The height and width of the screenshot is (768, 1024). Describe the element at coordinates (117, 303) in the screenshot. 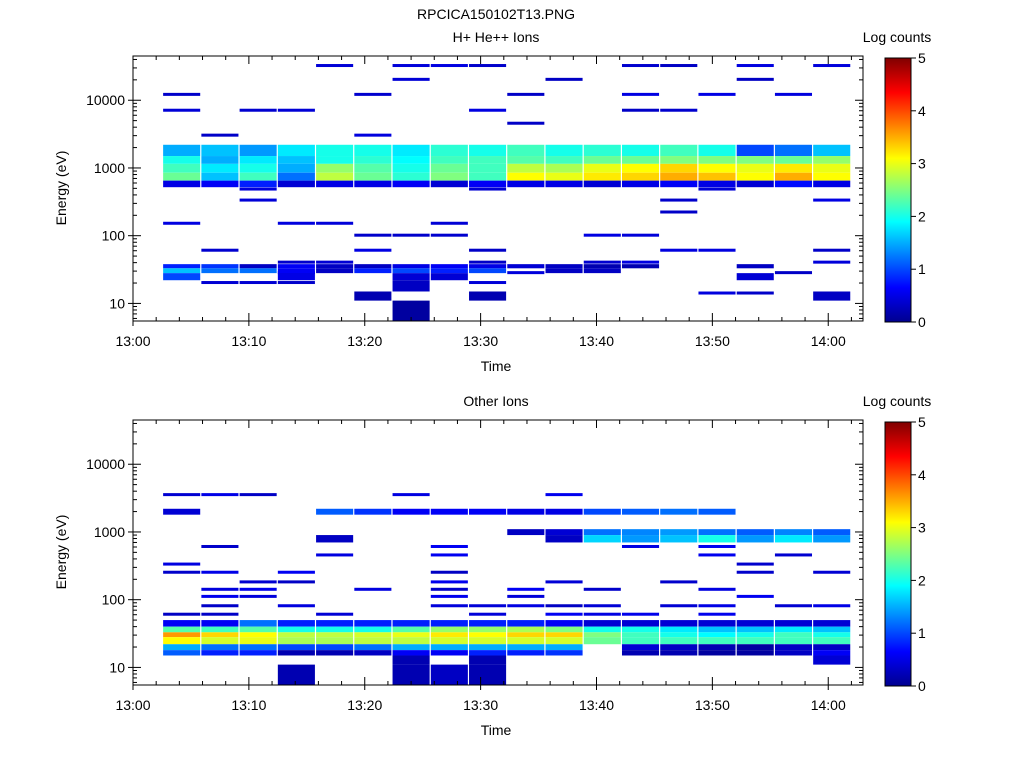

I see `y-tick-label: 10` at that location.